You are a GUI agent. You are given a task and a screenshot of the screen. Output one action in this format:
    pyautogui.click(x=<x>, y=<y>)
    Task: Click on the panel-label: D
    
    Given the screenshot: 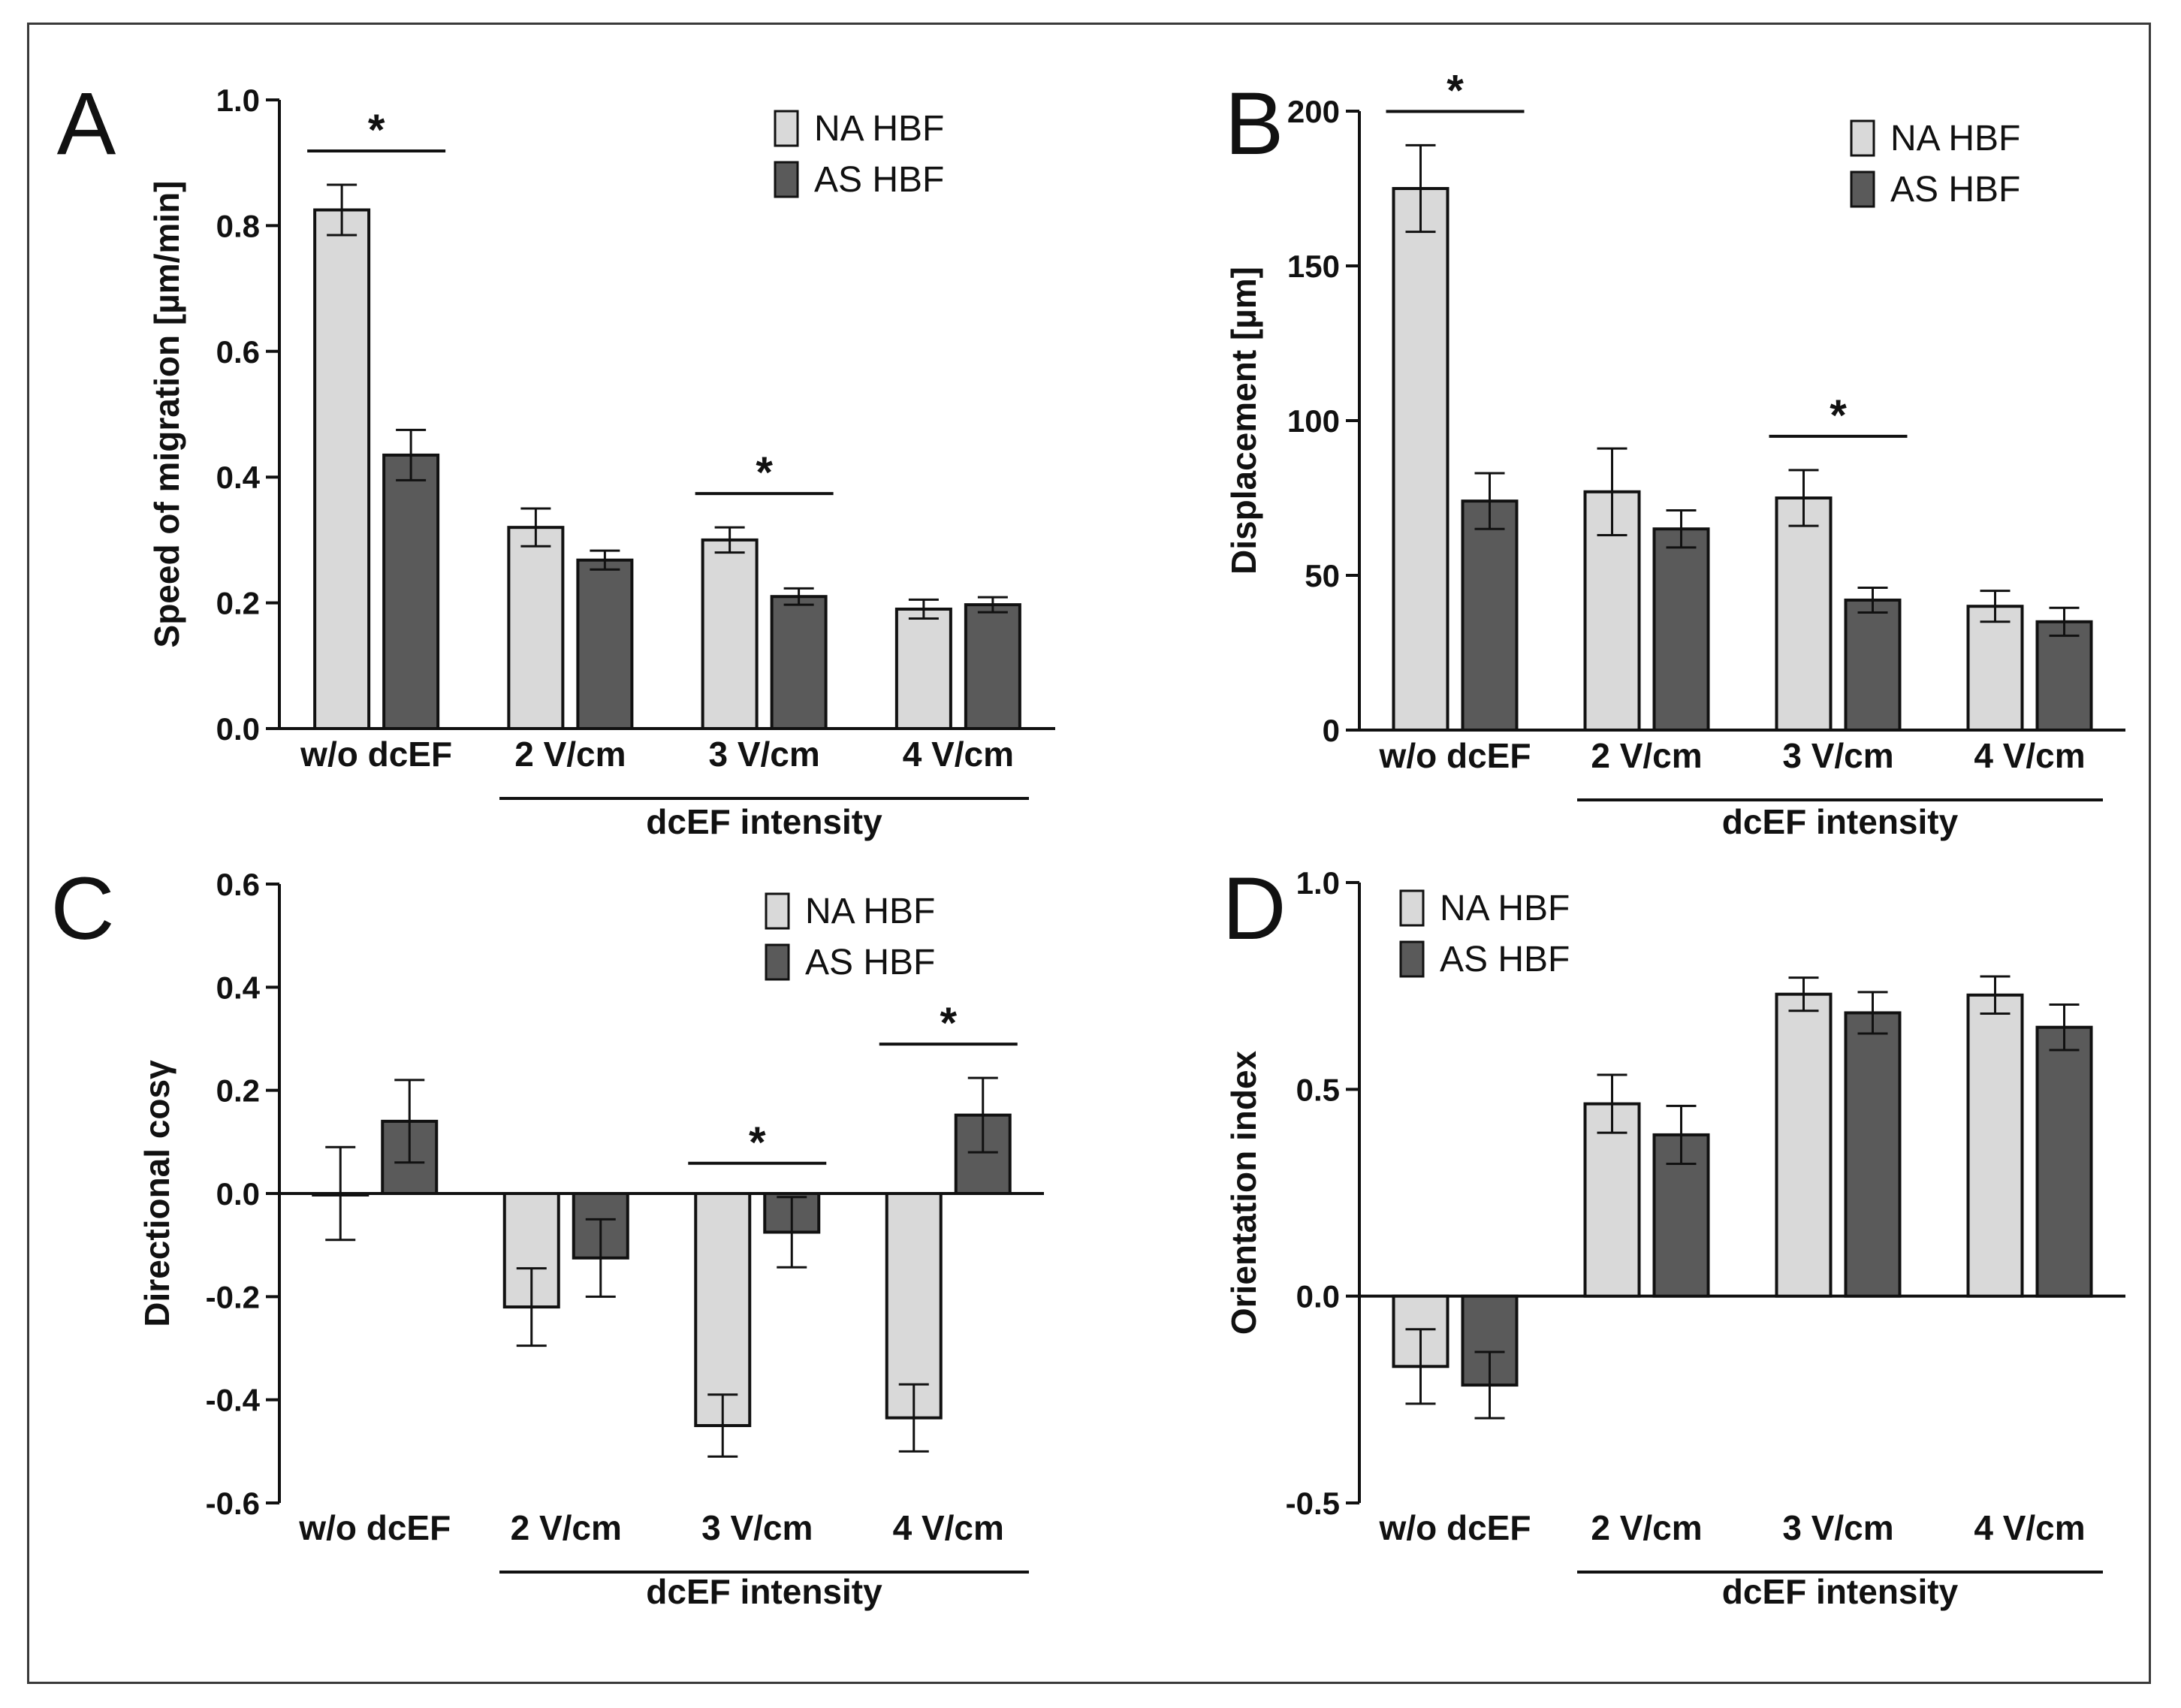 What is the action you would take?
    pyautogui.click(x=1254, y=909)
    